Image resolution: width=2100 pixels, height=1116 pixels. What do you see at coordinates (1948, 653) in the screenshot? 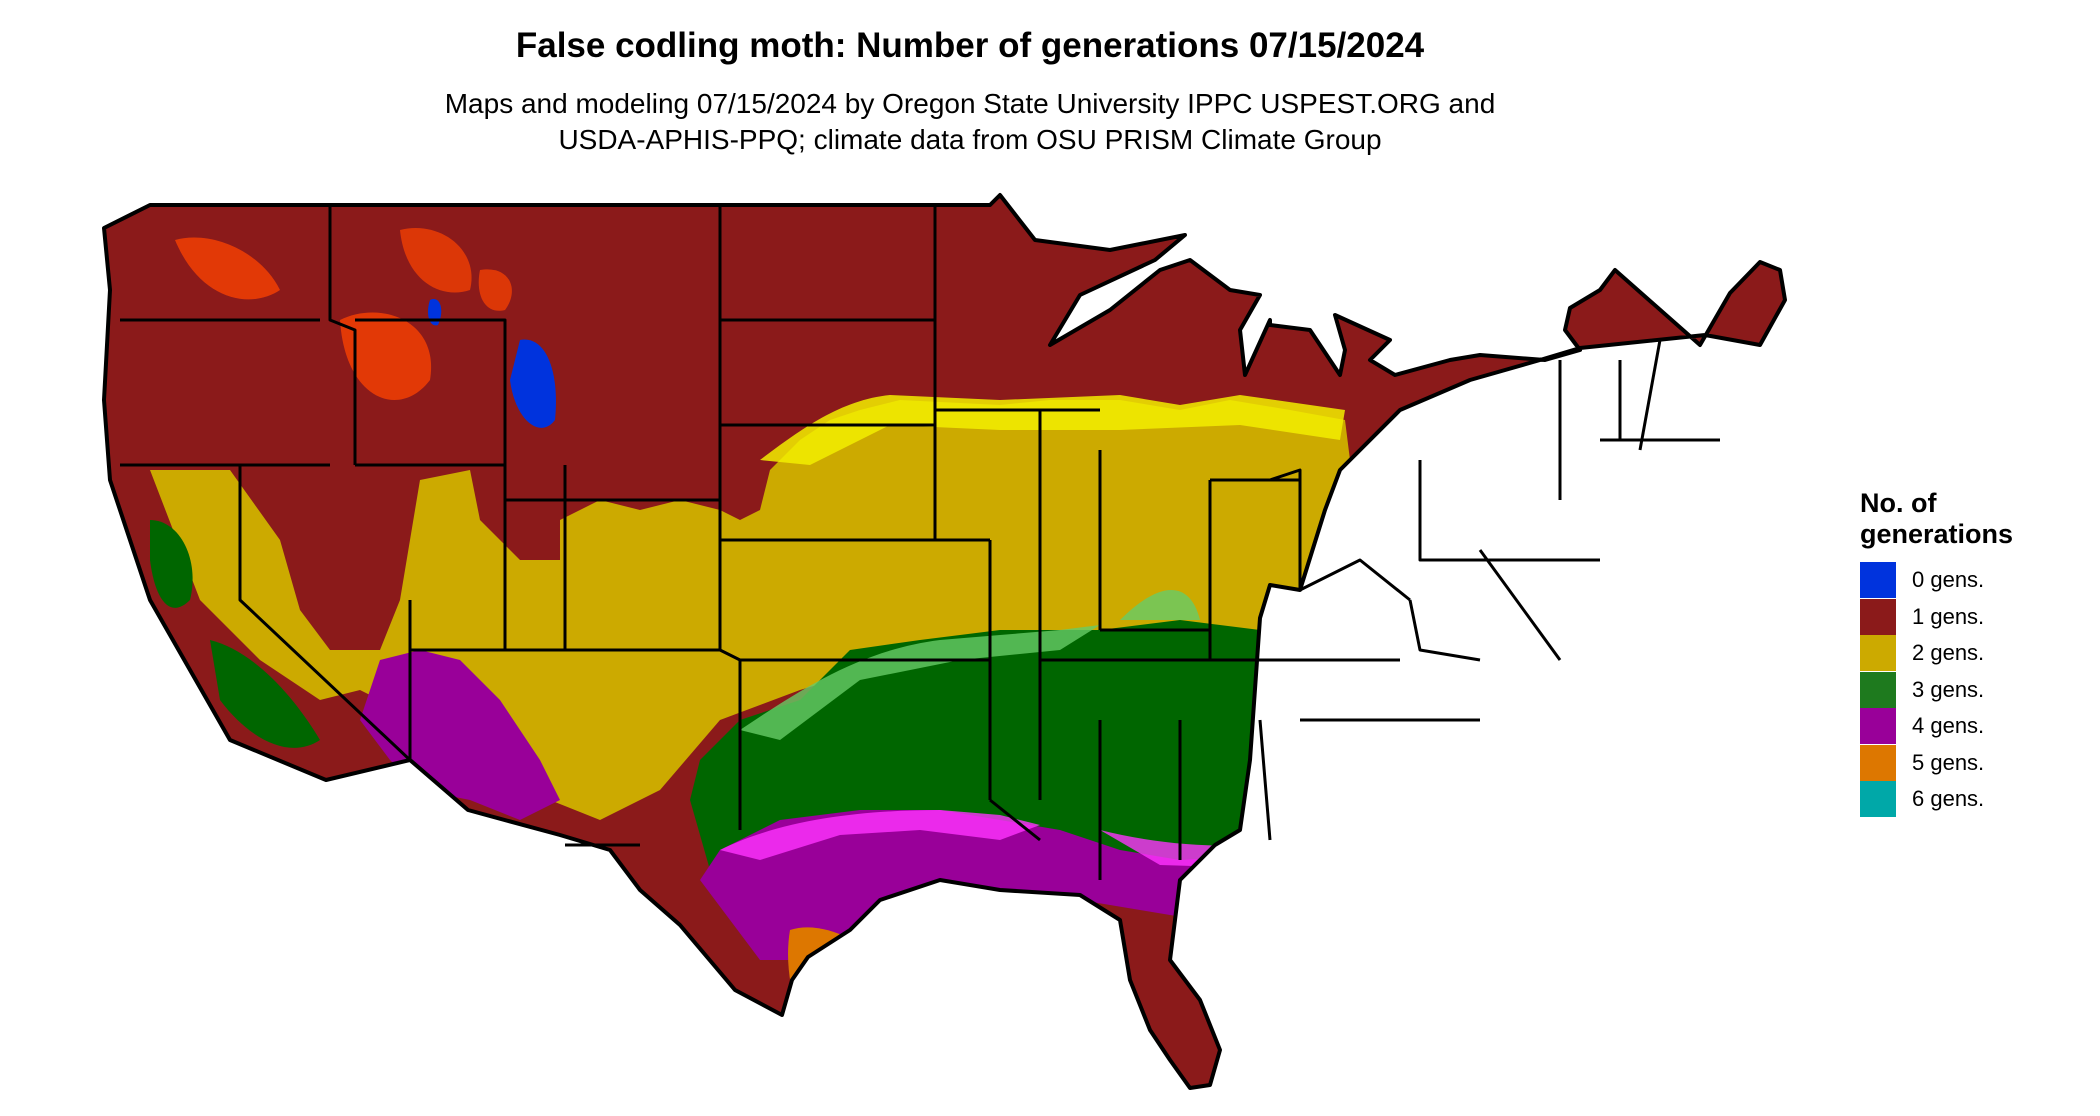
I see `legend-label: 2 gens.` at bounding box center [1948, 653].